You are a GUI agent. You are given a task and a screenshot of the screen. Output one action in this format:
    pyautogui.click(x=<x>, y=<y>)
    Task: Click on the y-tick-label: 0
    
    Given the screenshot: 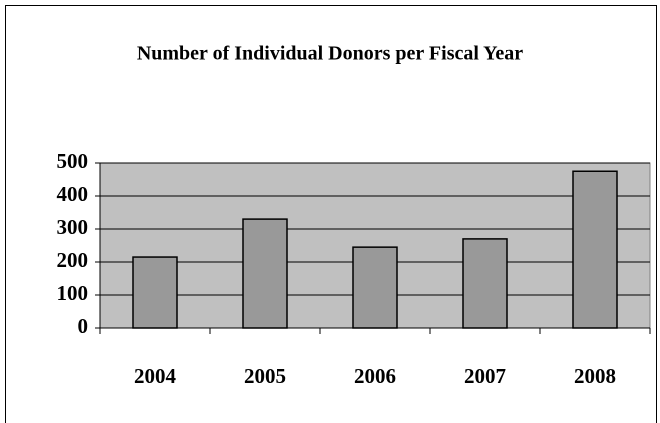 What is the action you would take?
    pyautogui.click(x=83, y=326)
    